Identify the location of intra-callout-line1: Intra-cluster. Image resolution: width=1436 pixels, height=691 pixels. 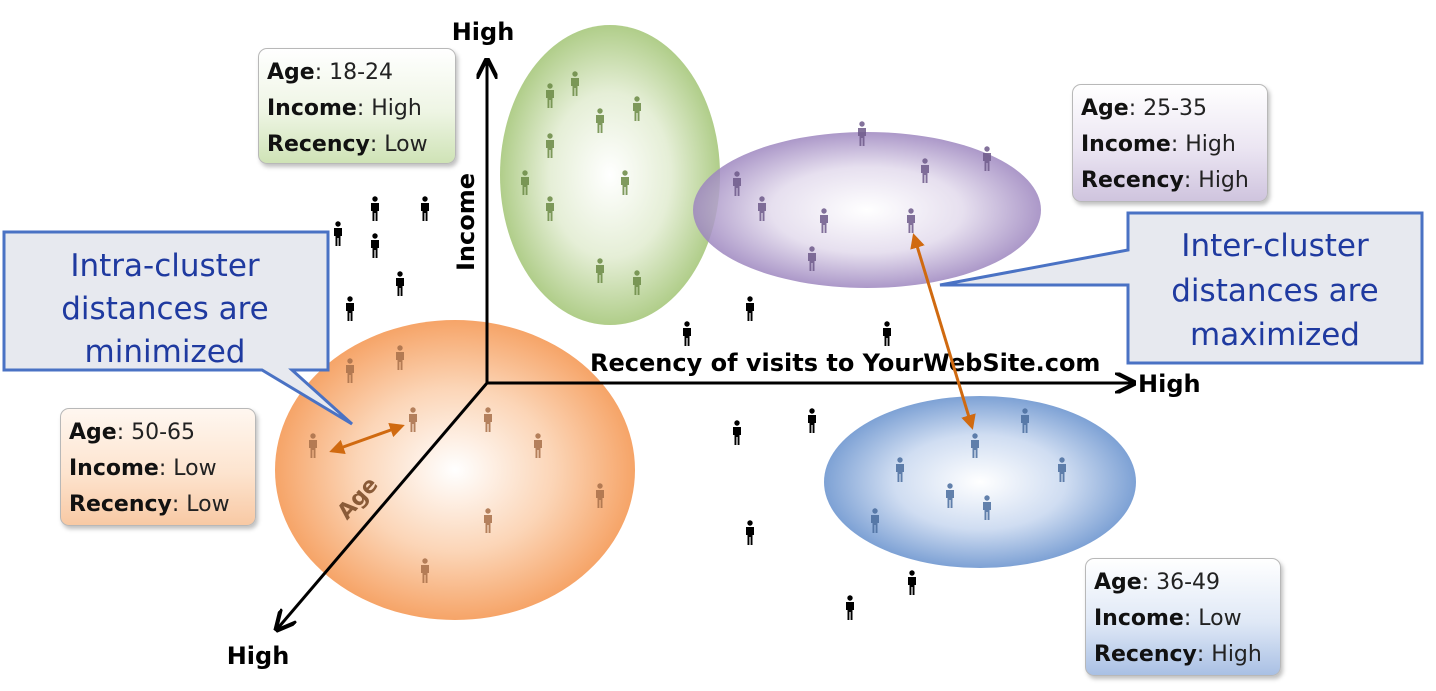
(165, 266).